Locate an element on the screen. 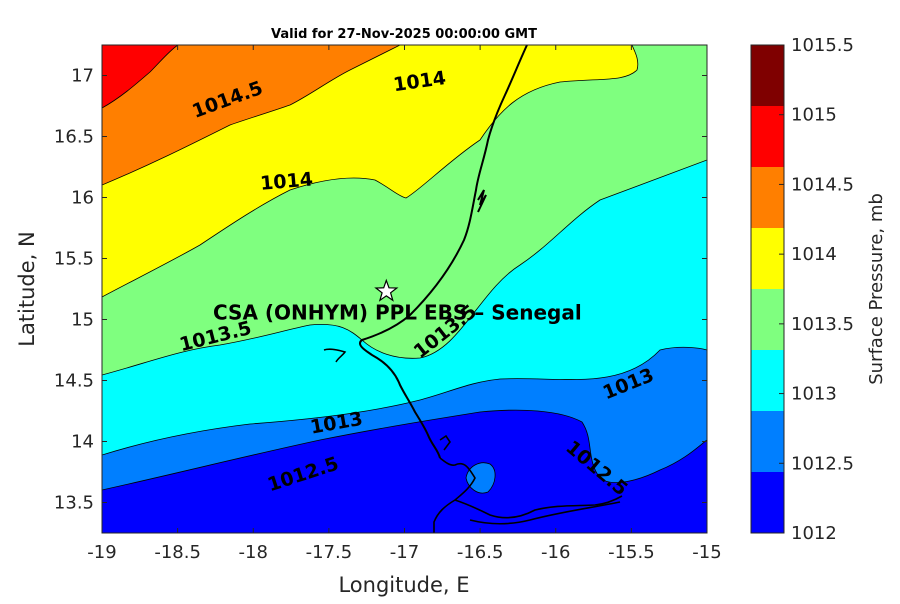 The width and height of the screenshot is (900, 604). y-tick-label: 17 is located at coordinates (82, 76).